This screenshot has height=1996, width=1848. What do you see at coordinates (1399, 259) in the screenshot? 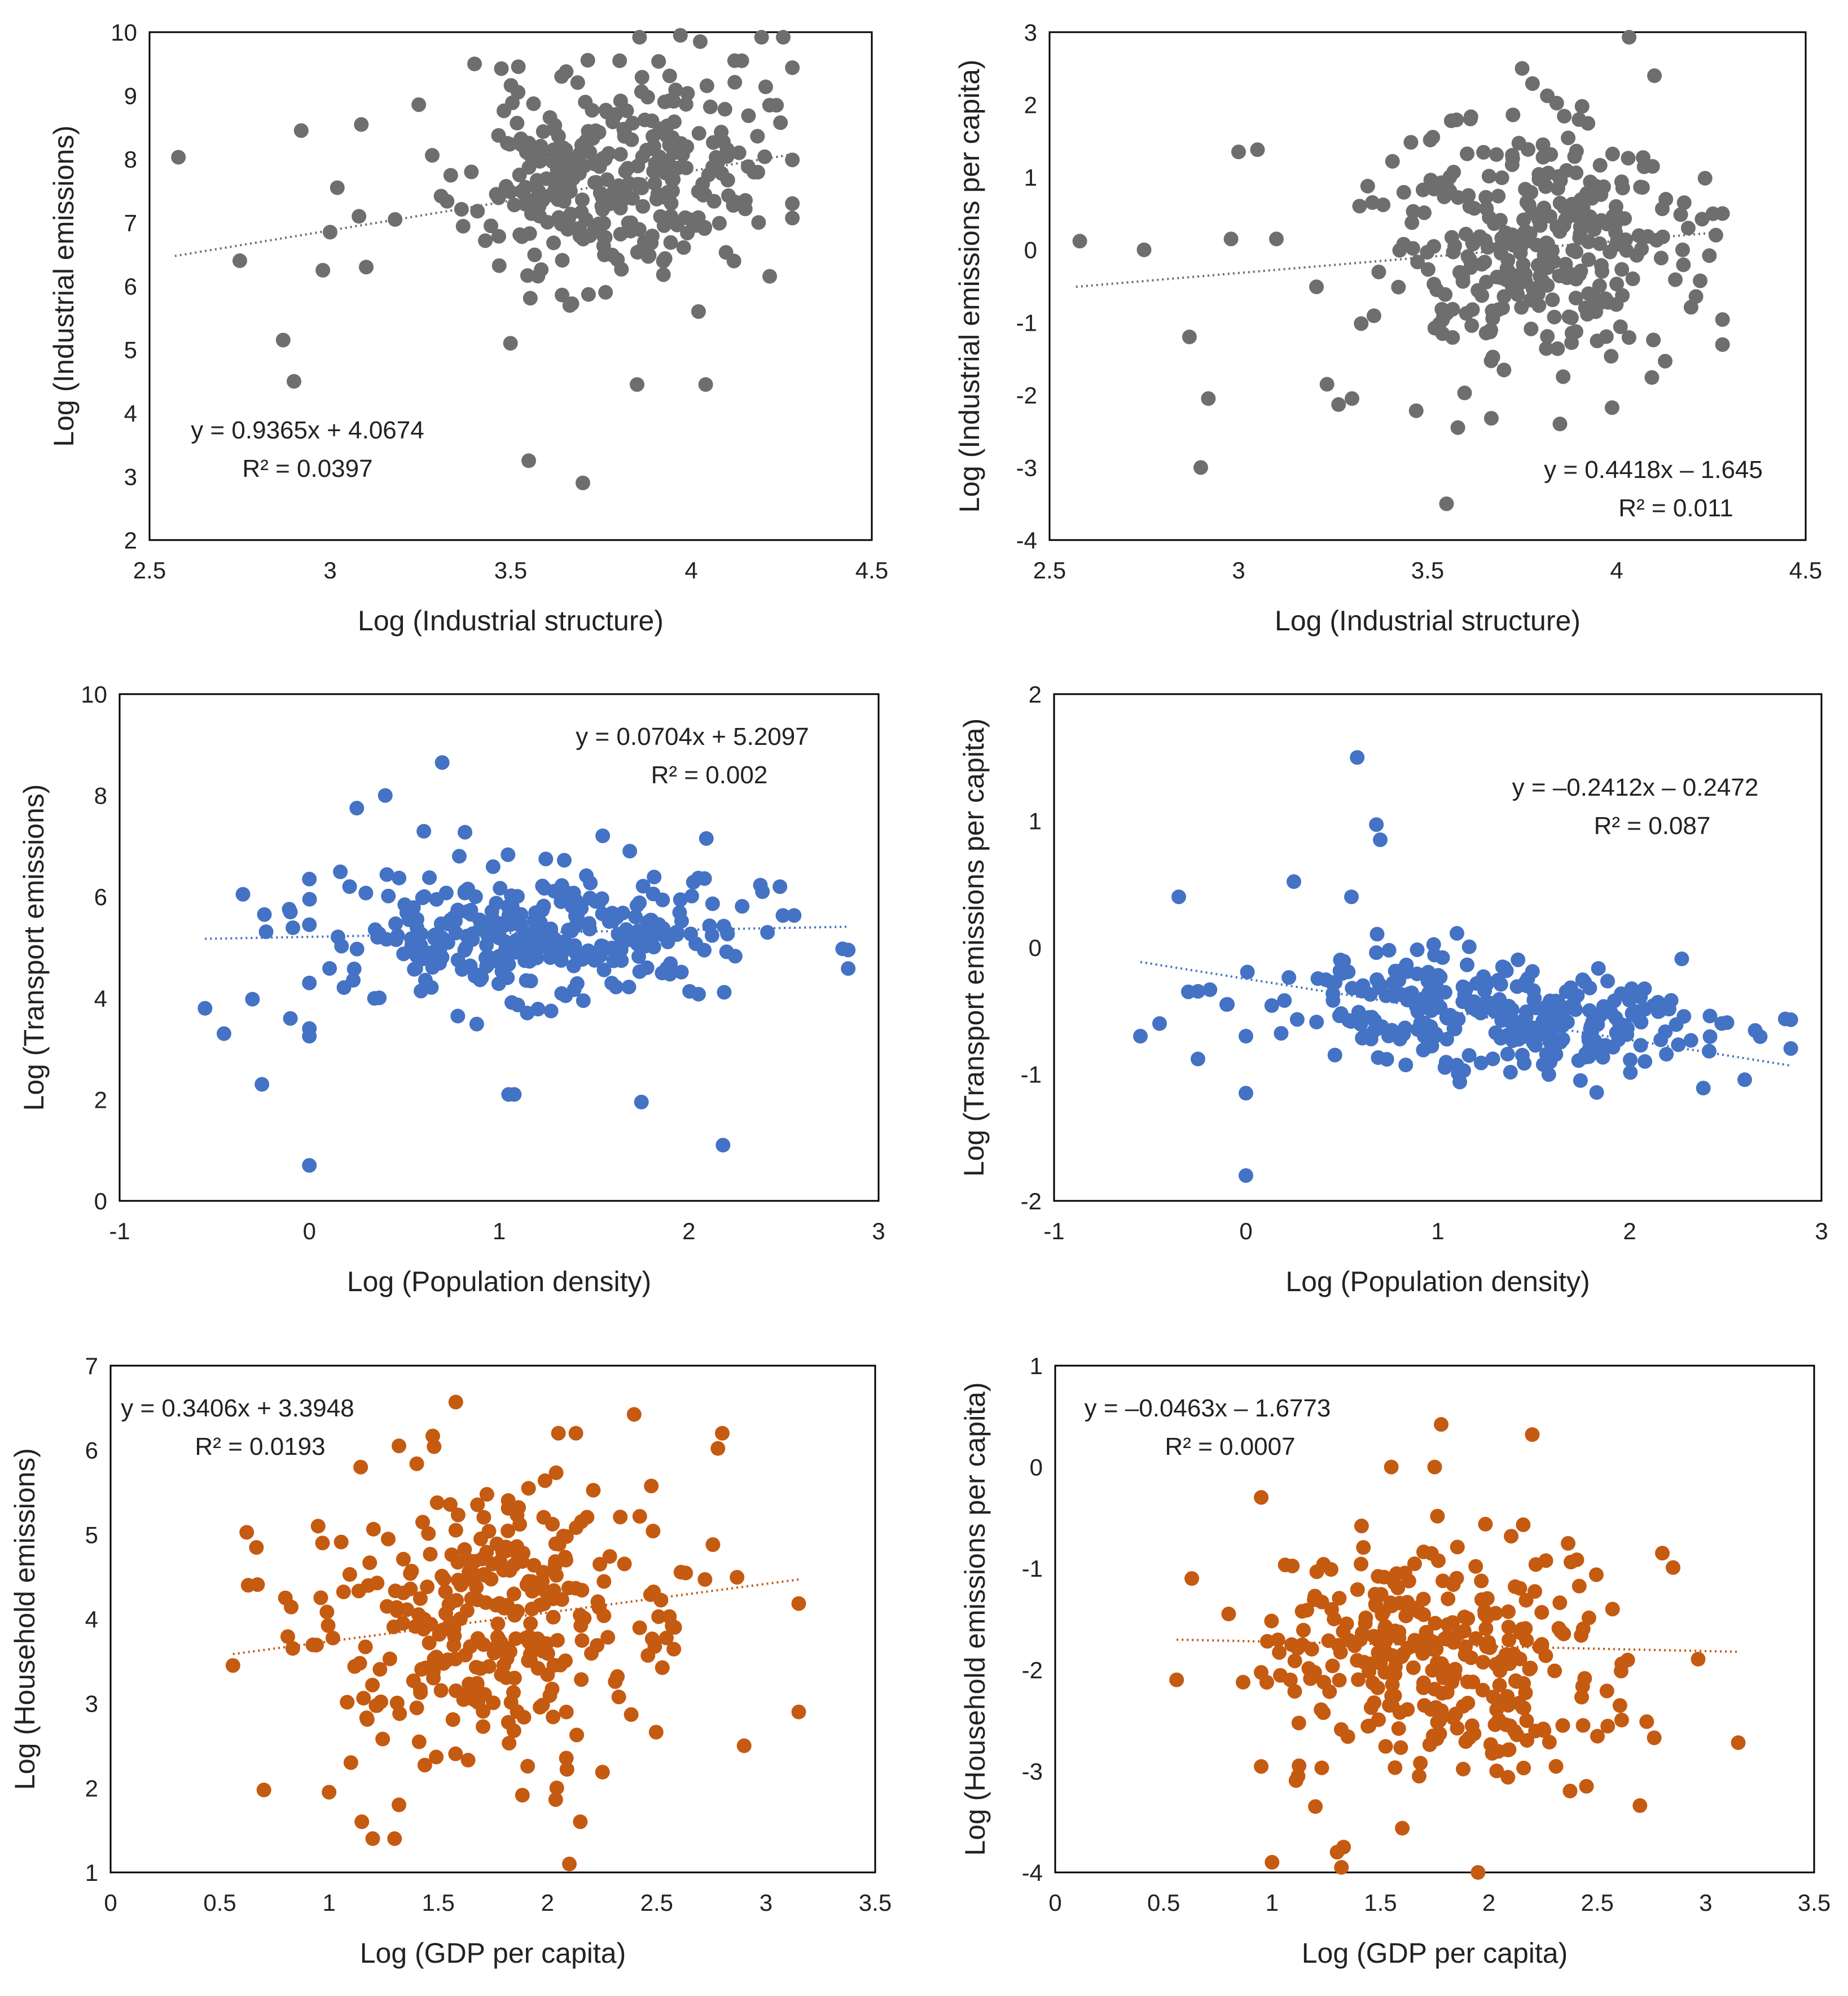
I see `trendline` at bounding box center [1399, 259].